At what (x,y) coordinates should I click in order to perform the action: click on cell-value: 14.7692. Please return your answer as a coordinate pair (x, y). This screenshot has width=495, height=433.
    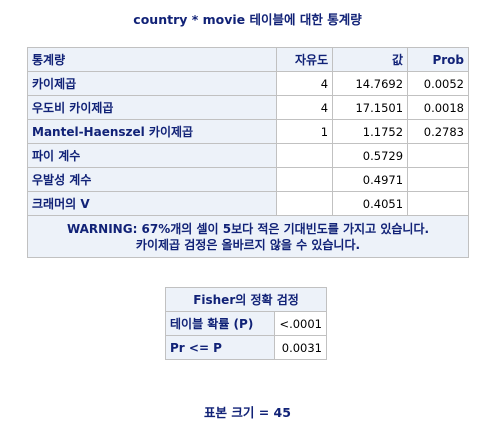
    Looking at the image, I should click on (370, 83).